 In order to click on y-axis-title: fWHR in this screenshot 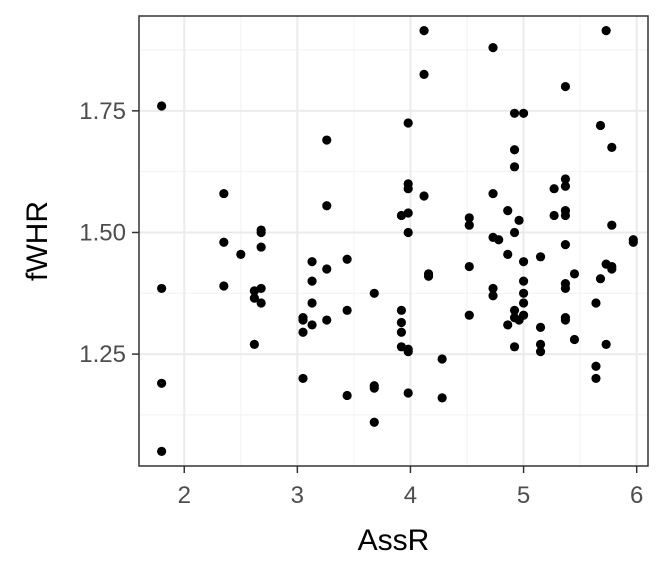, I will do `click(37, 241)`.